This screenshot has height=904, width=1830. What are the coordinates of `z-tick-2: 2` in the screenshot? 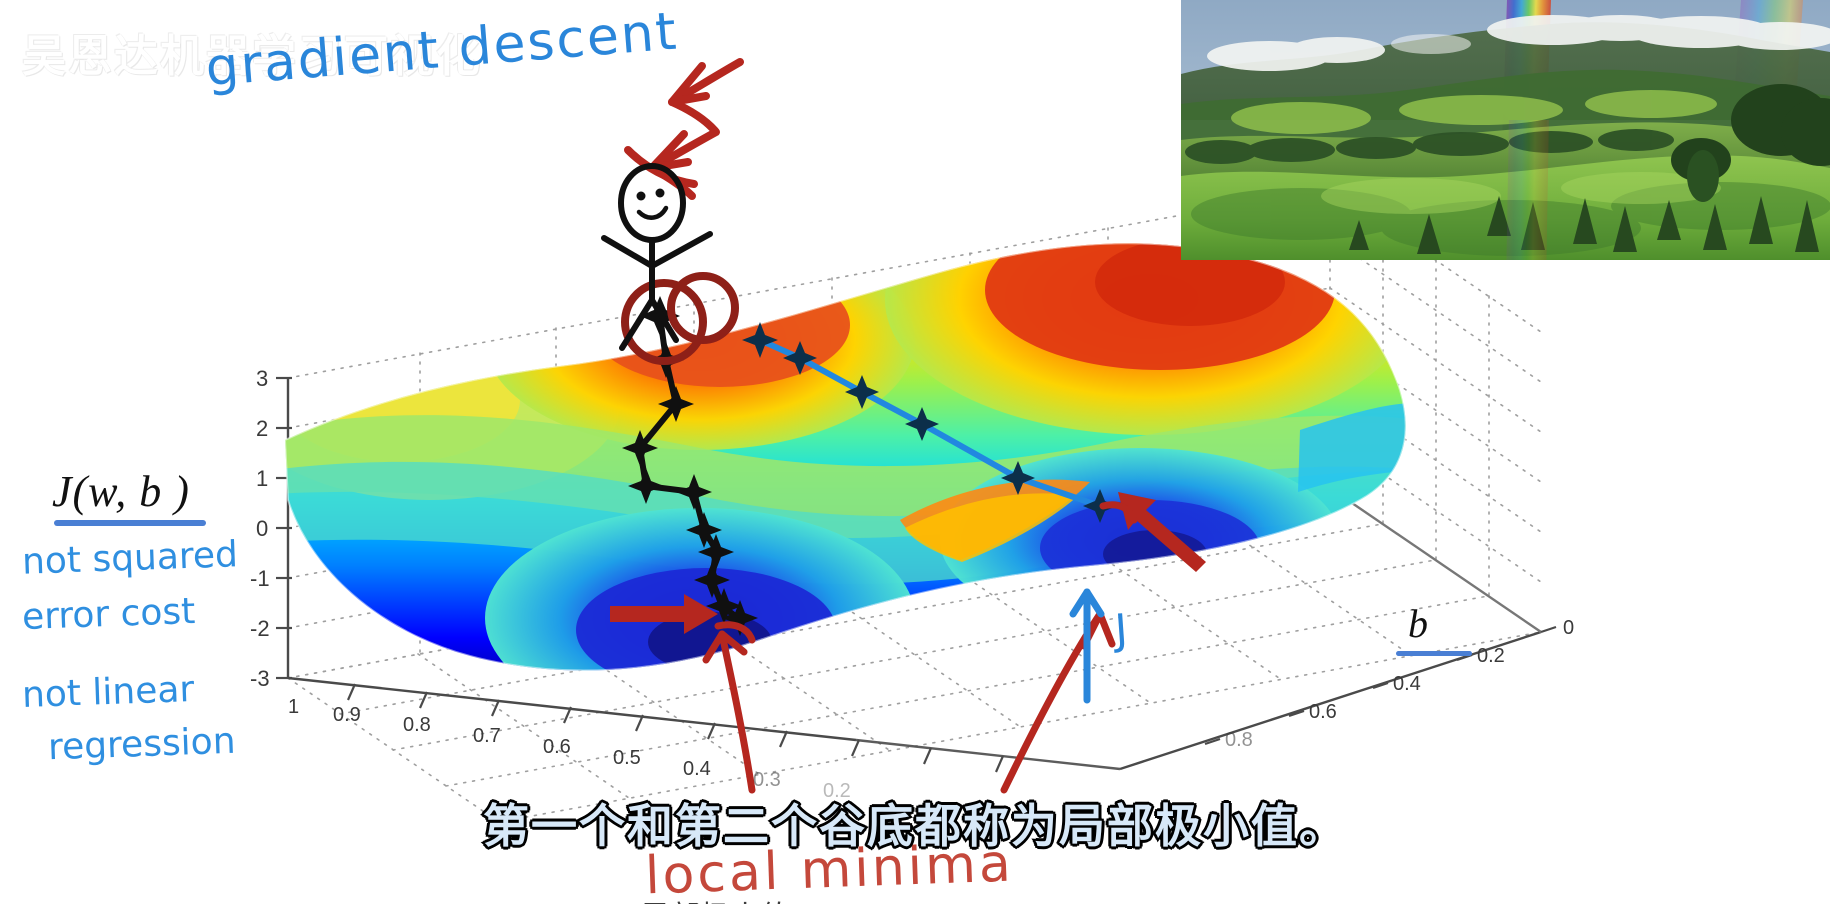 It's located at (262, 428).